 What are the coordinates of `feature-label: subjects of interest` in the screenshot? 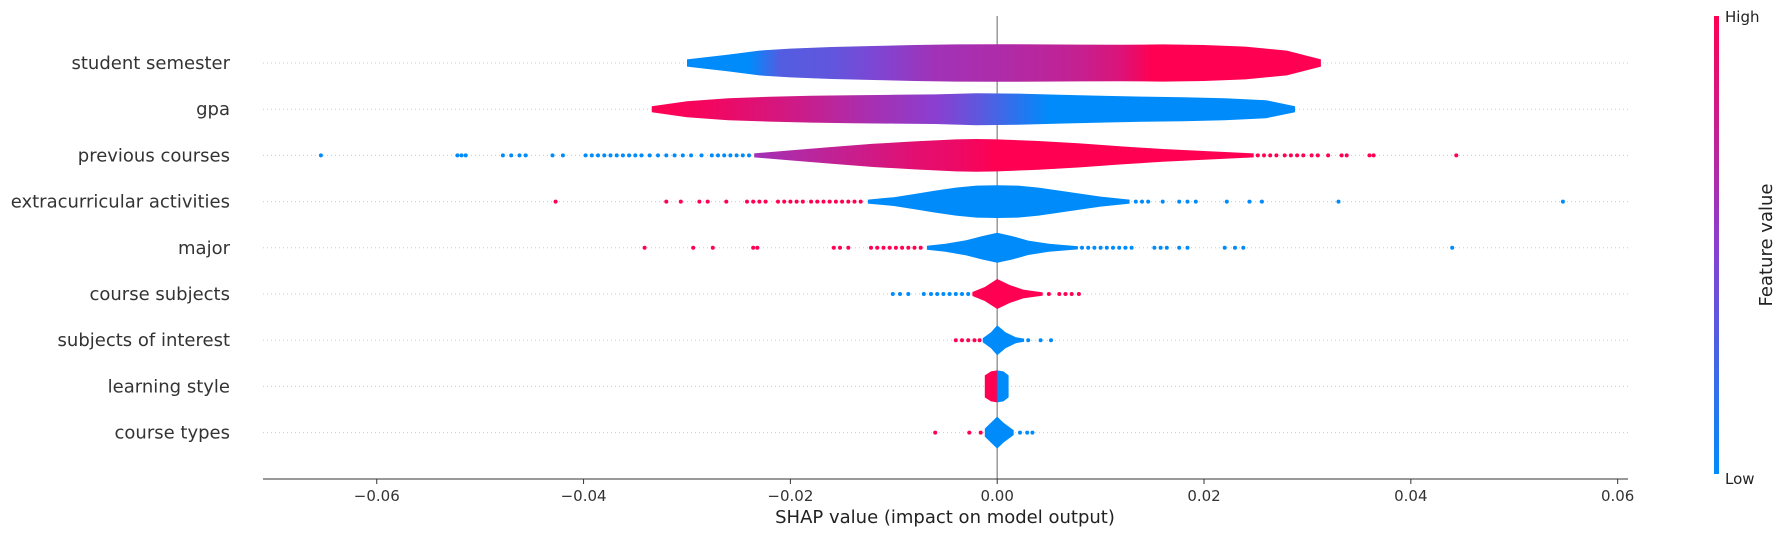 It's located at (144, 340).